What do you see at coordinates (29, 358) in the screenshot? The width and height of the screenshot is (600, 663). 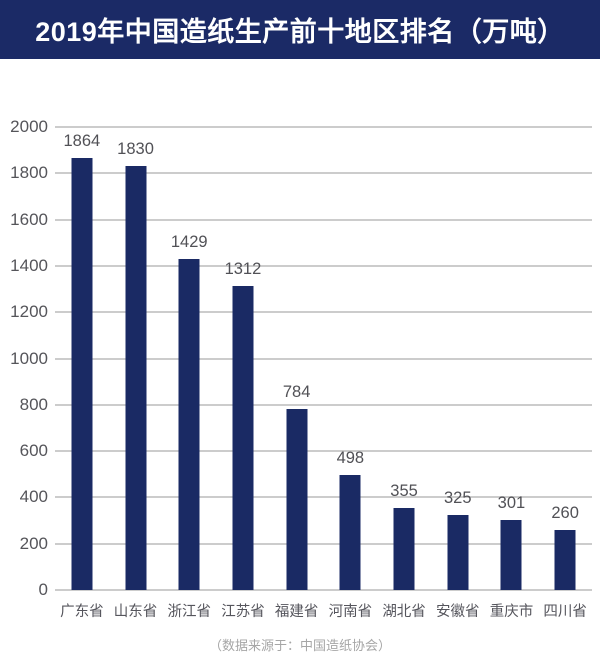 I see `y-axis-tick-label: 1000` at bounding box center [29, 358].